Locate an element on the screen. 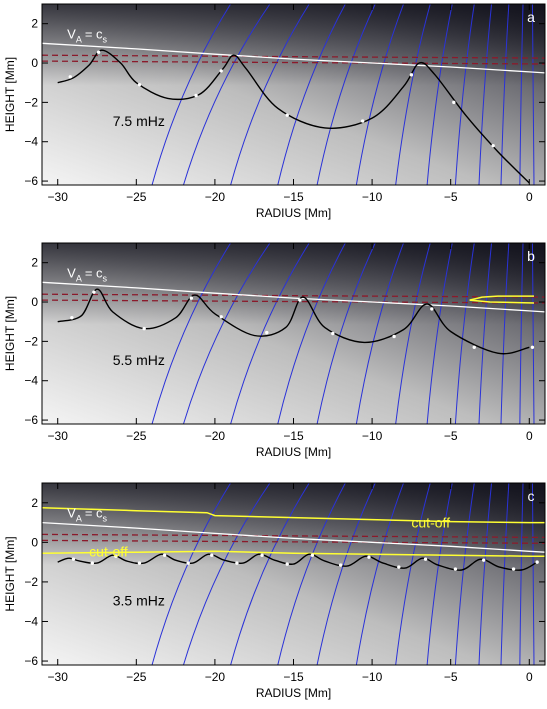 Image resolution: width=547 pixels, height=709 pixels. x-tick-label: −25 is located at coordinates (136, 436).